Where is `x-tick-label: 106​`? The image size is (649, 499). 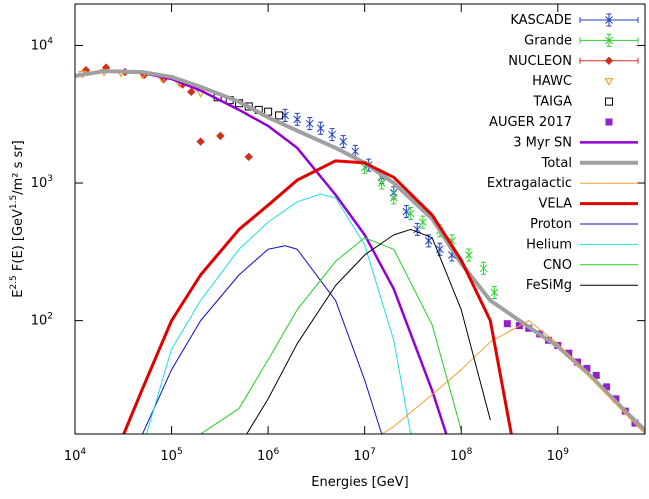 x-tick-label: 106​ is located at coordinates (268, 455).